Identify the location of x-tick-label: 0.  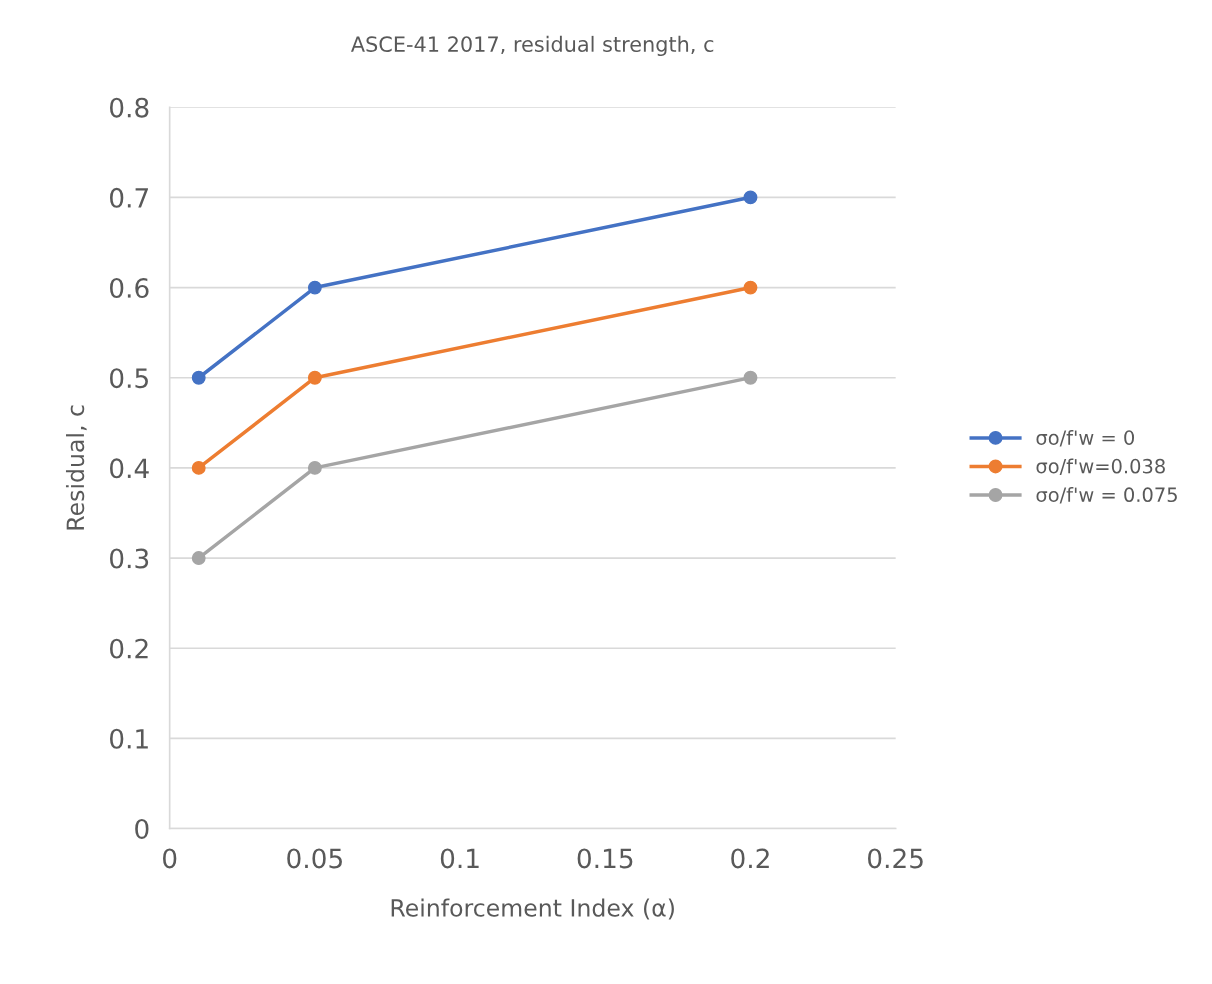
(170, 858).